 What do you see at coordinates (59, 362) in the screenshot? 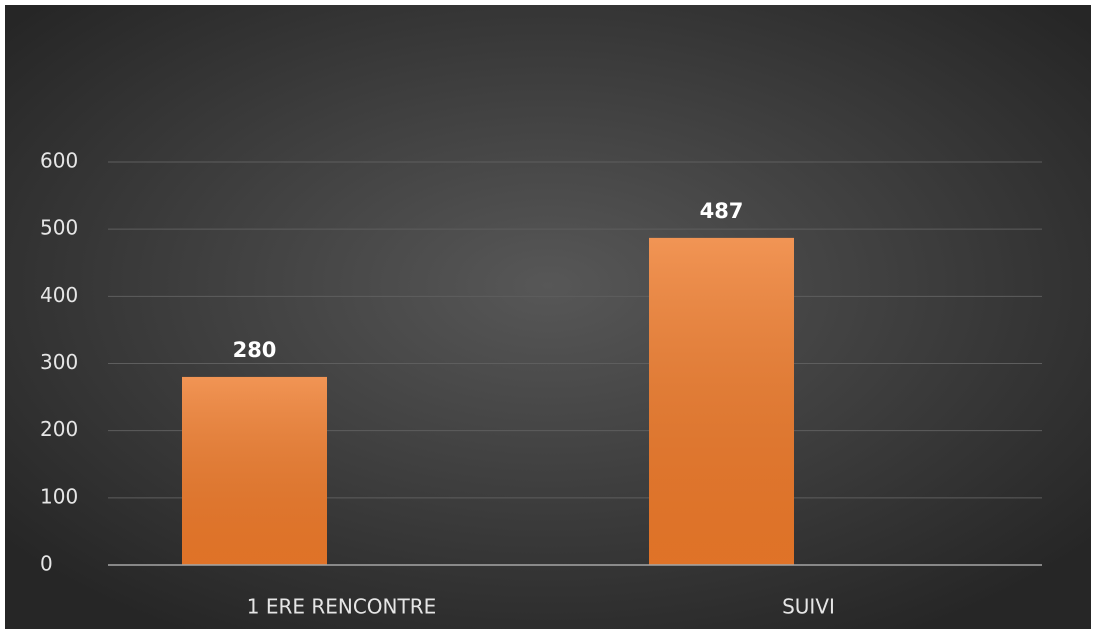
I see `y-tick-label: 300` at bounding box center [59, 362].